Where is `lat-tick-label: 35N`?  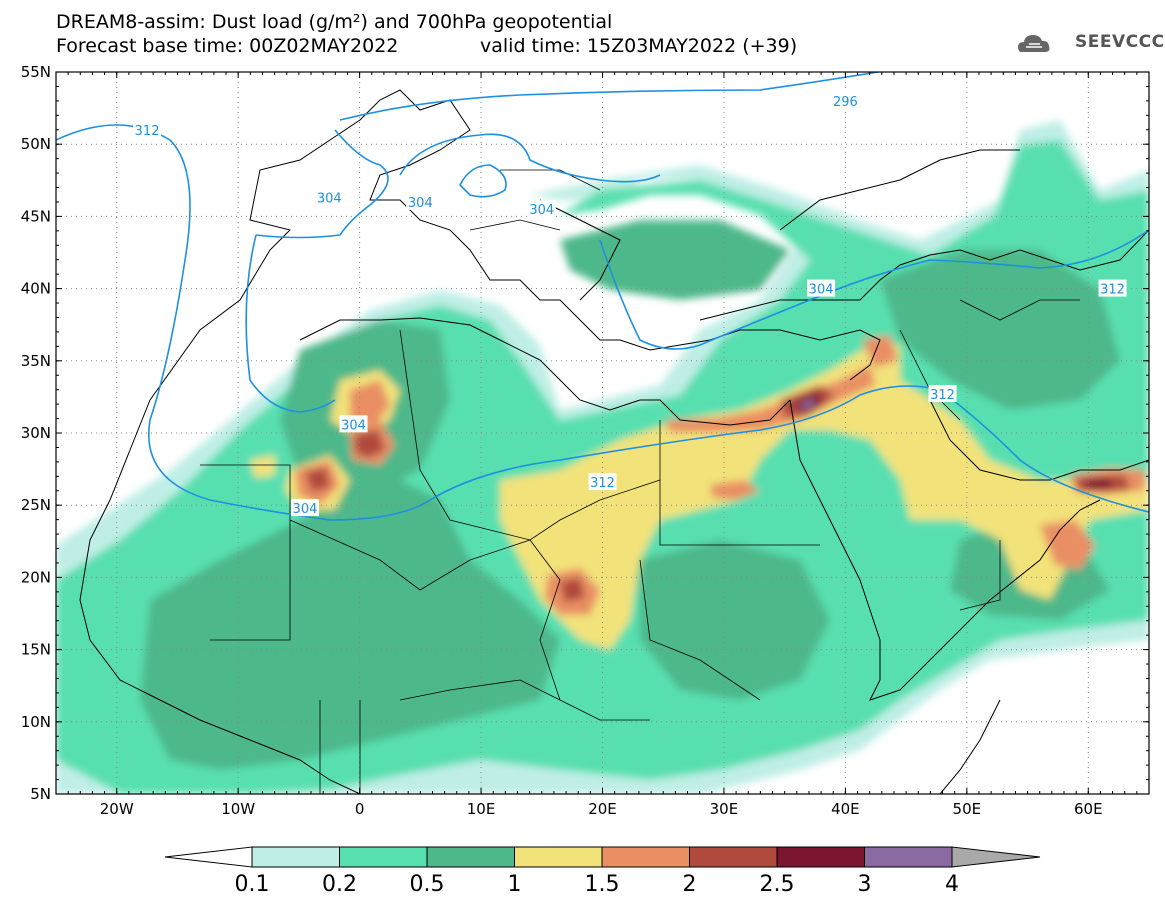
lat-tick-label: 35N is located at coordinates (36, 361).